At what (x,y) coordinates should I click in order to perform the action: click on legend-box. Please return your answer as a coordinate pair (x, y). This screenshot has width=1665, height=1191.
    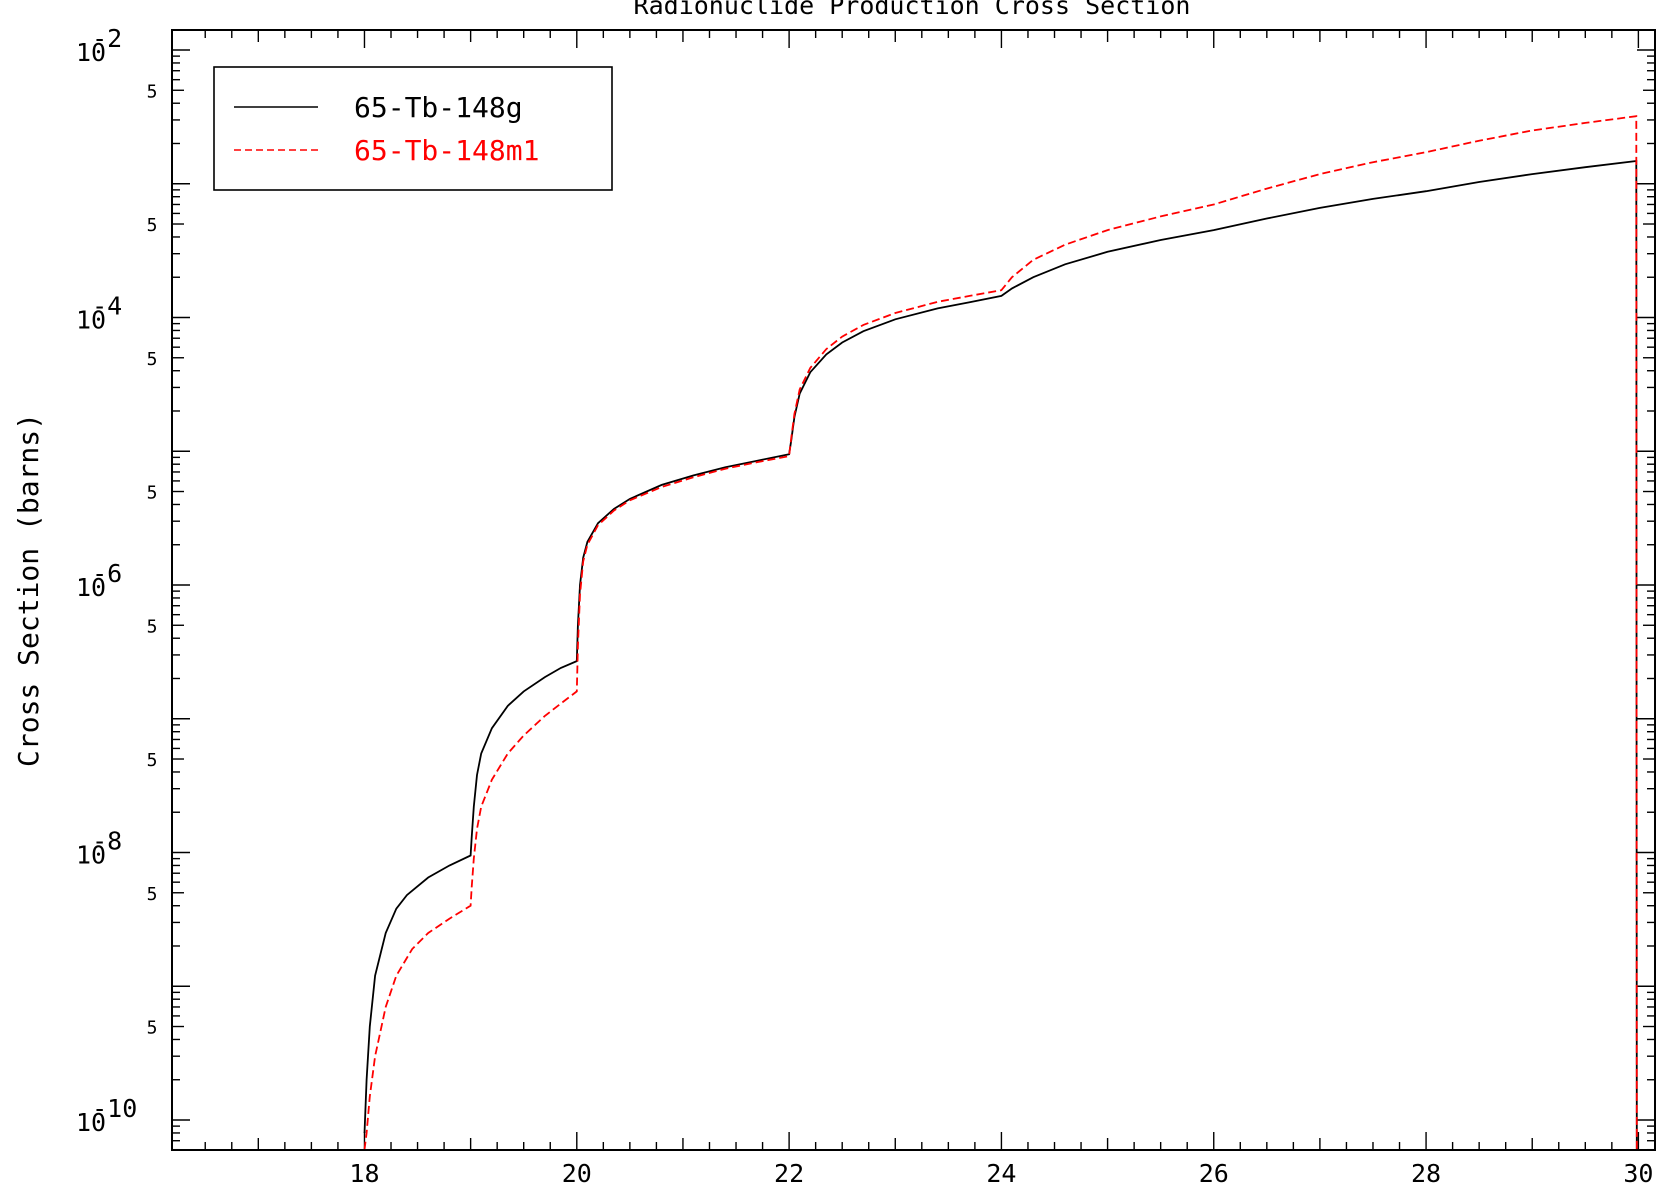
    Looking at the image, I should click on (413, 128).